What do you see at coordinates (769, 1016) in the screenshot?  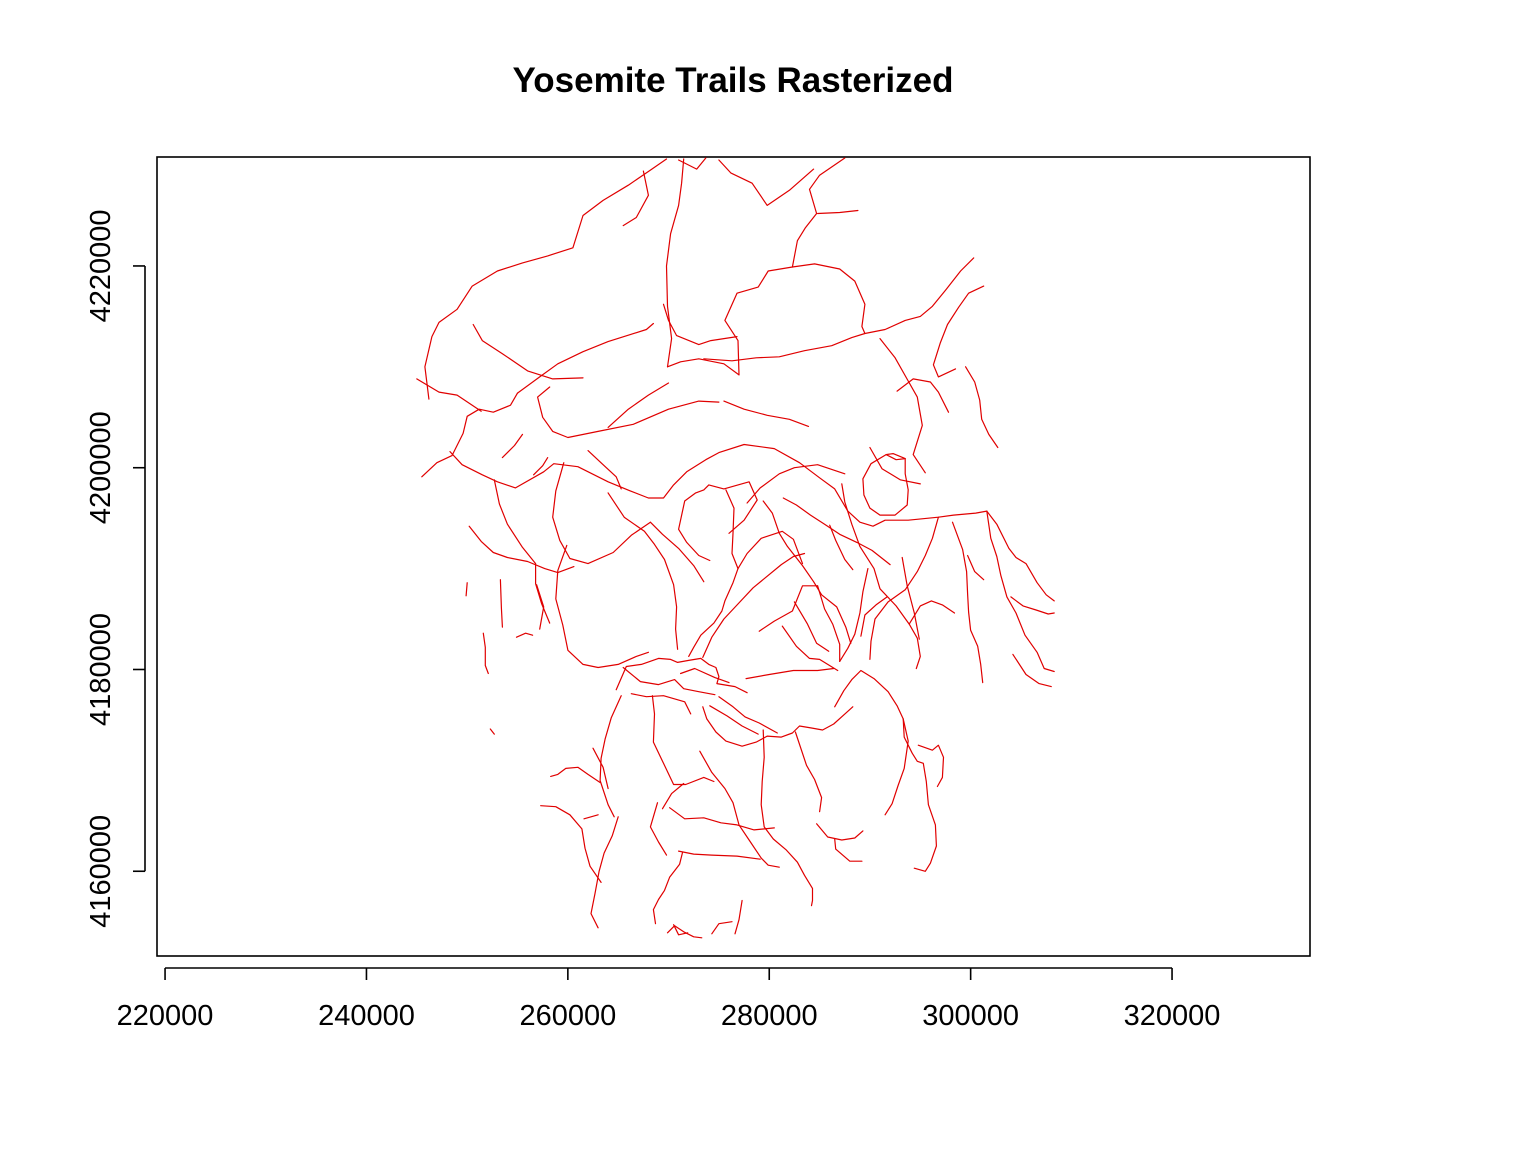 I see `x-tick-label: 280000` at bounding box center [769, 1016].